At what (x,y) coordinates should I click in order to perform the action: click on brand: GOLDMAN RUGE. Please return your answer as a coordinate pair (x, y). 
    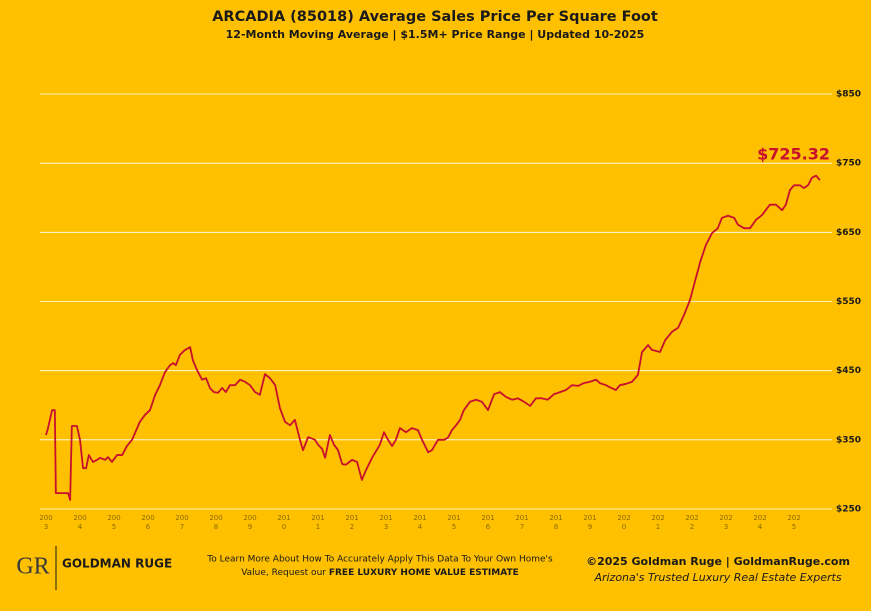
    Looking at the image, I should click on (117, 564).